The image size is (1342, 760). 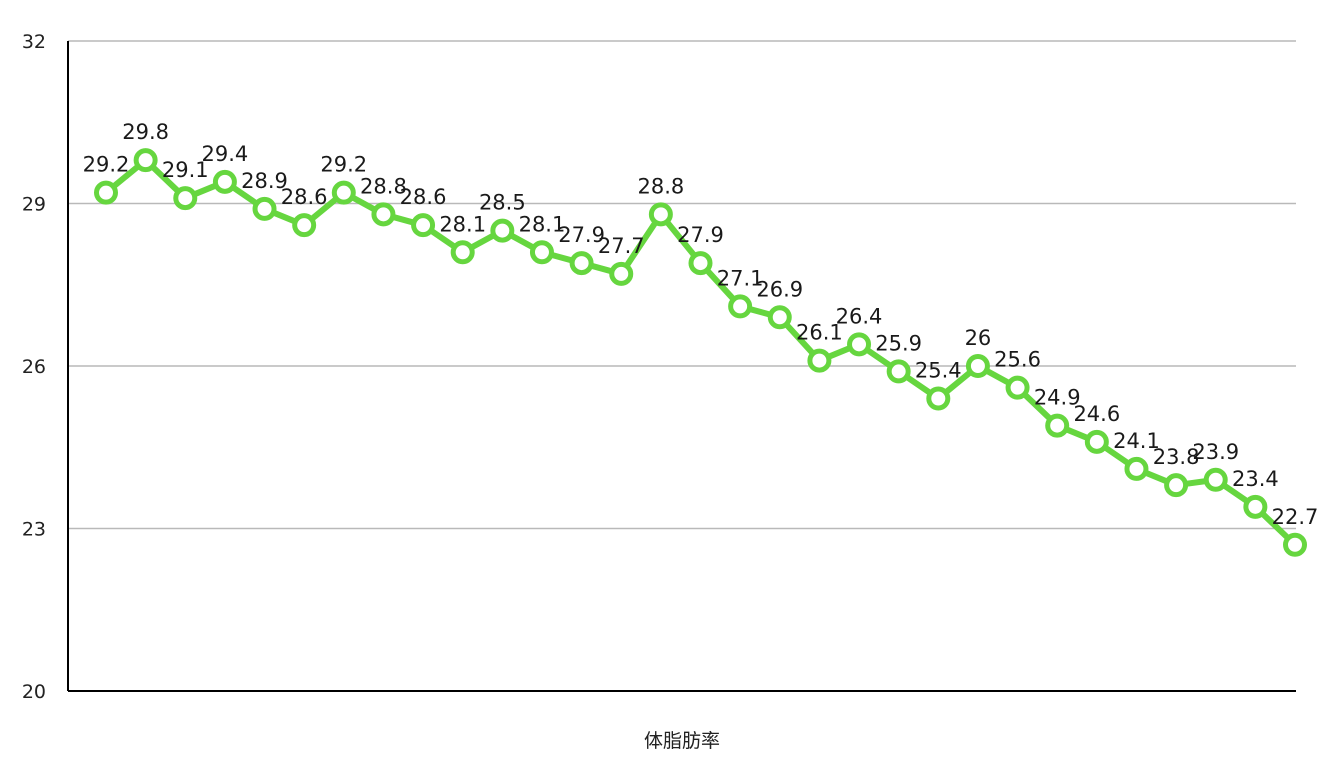 What do you see at coordinates (938, 371) in the screenshot?
I see `data-label: 25.4` at bounding box center [938, 371].